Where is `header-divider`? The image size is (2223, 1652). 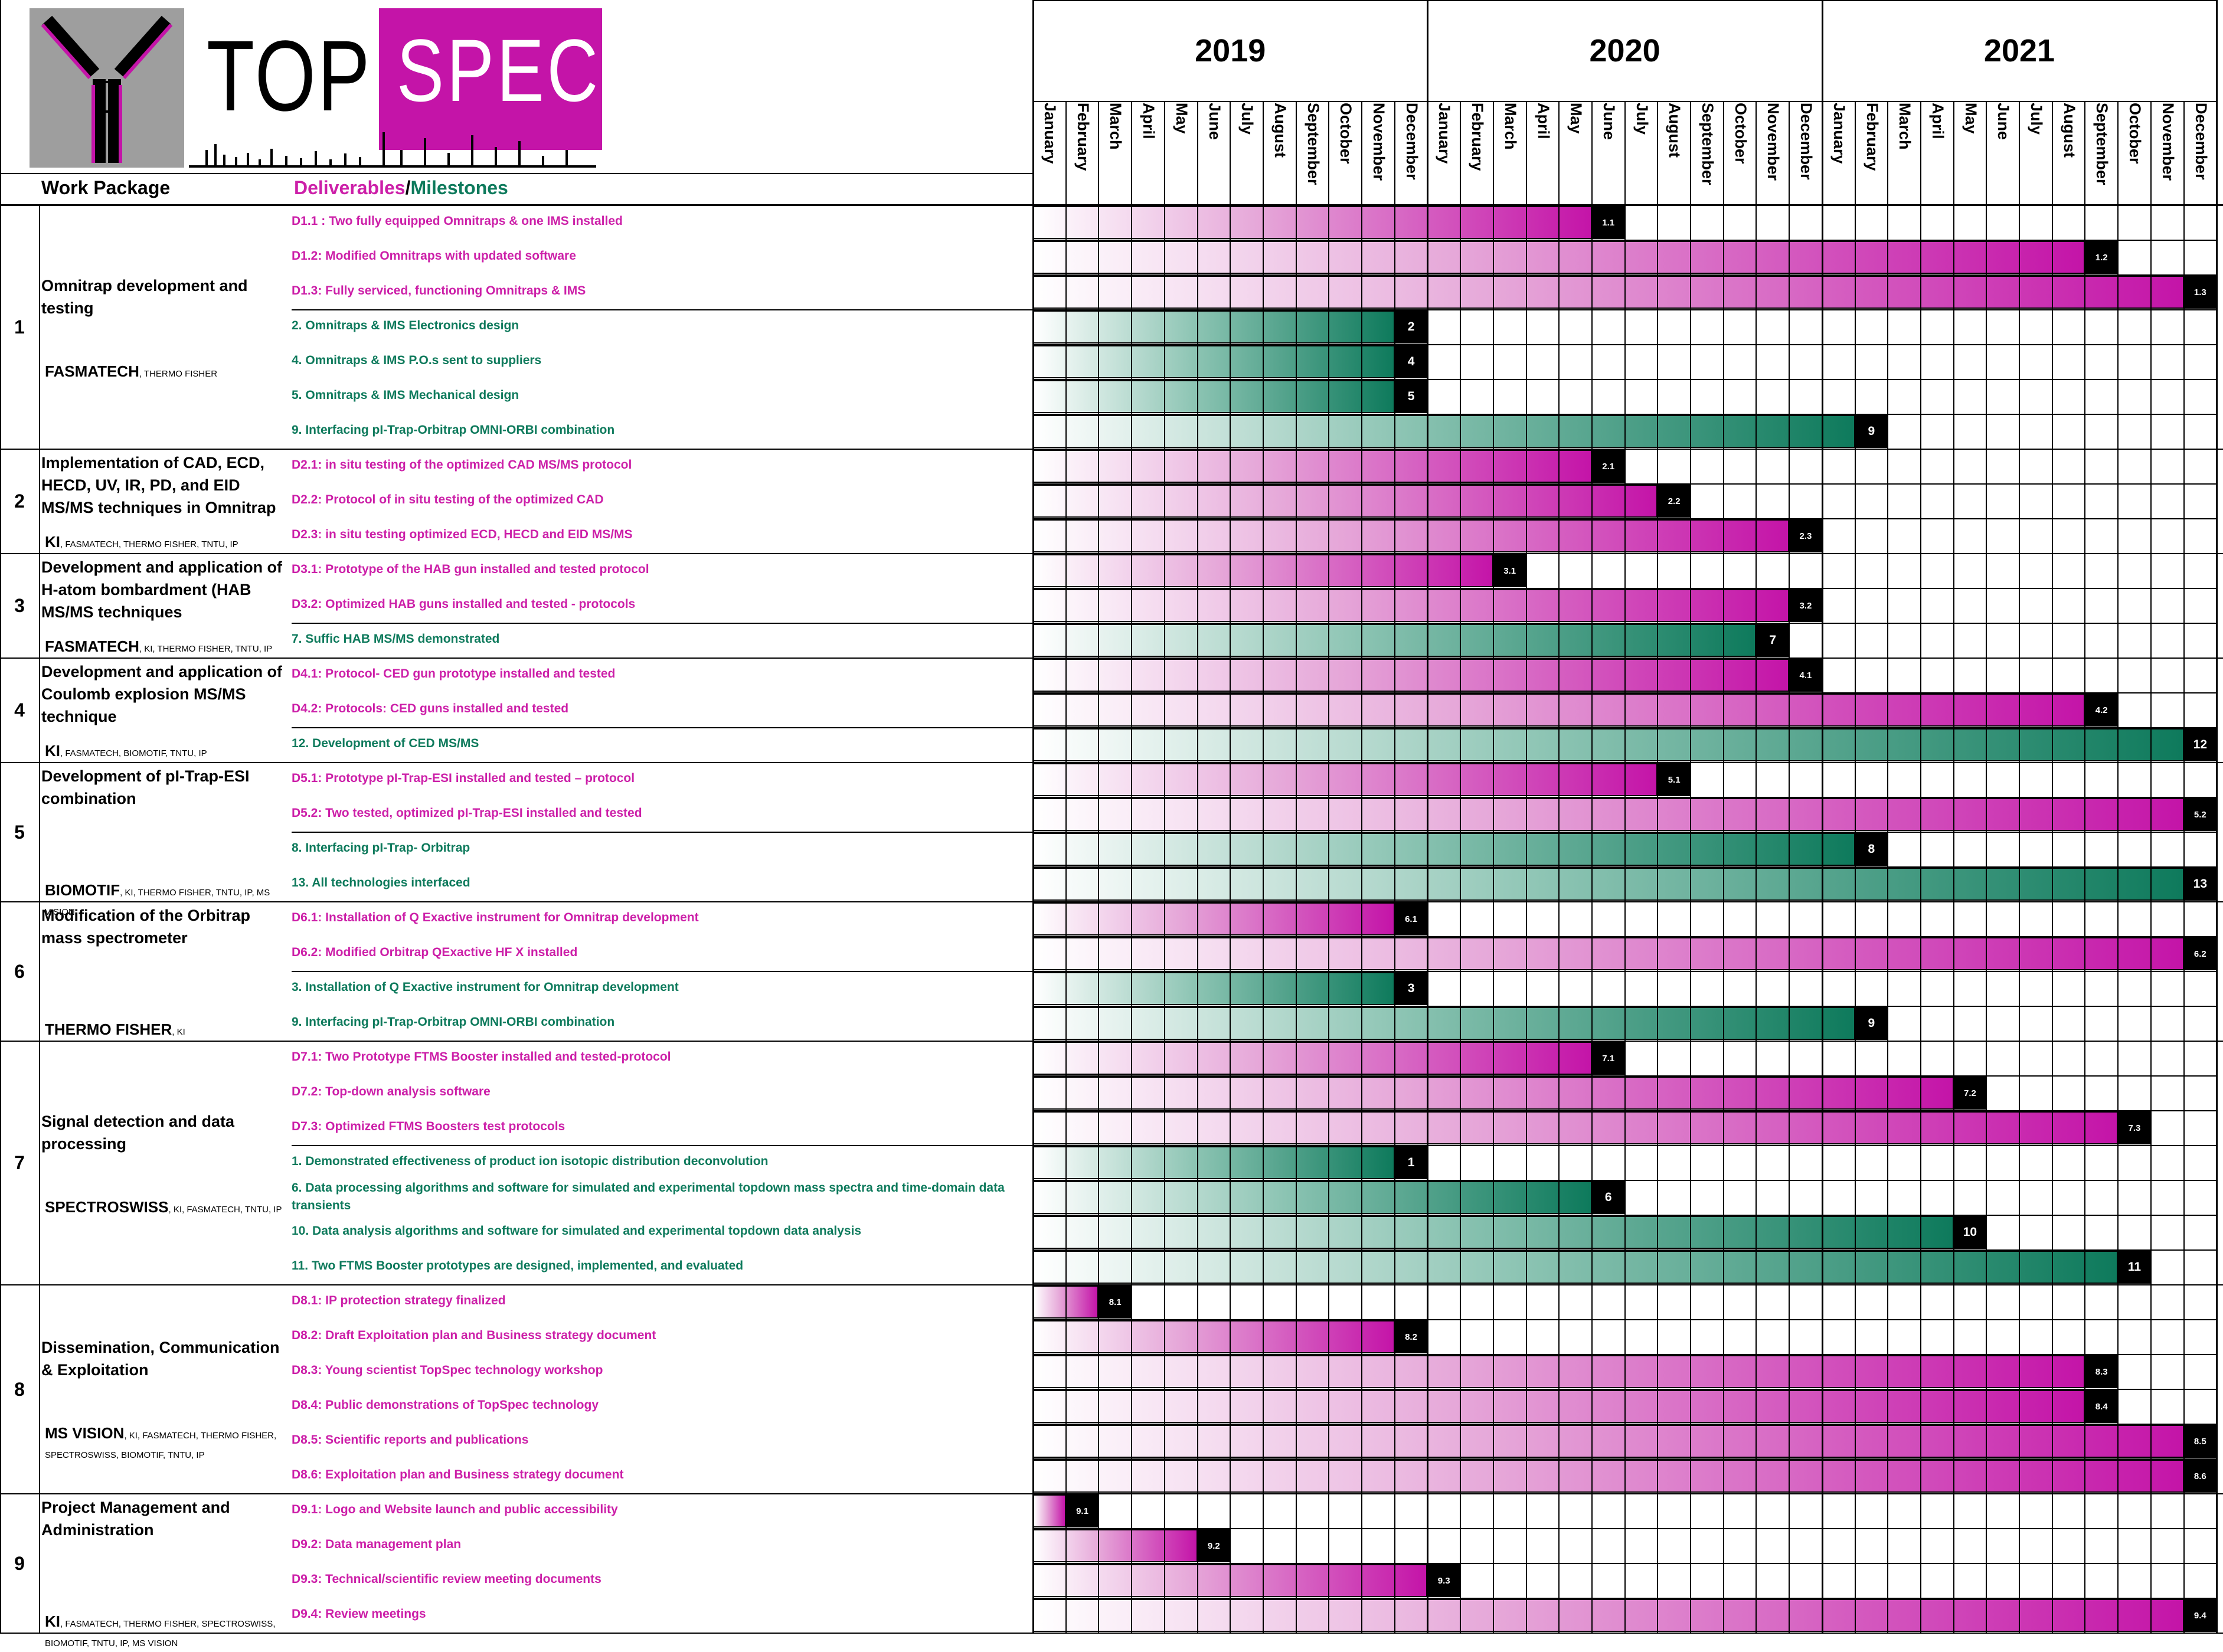 header-divider is located at coordinates (517, 174).